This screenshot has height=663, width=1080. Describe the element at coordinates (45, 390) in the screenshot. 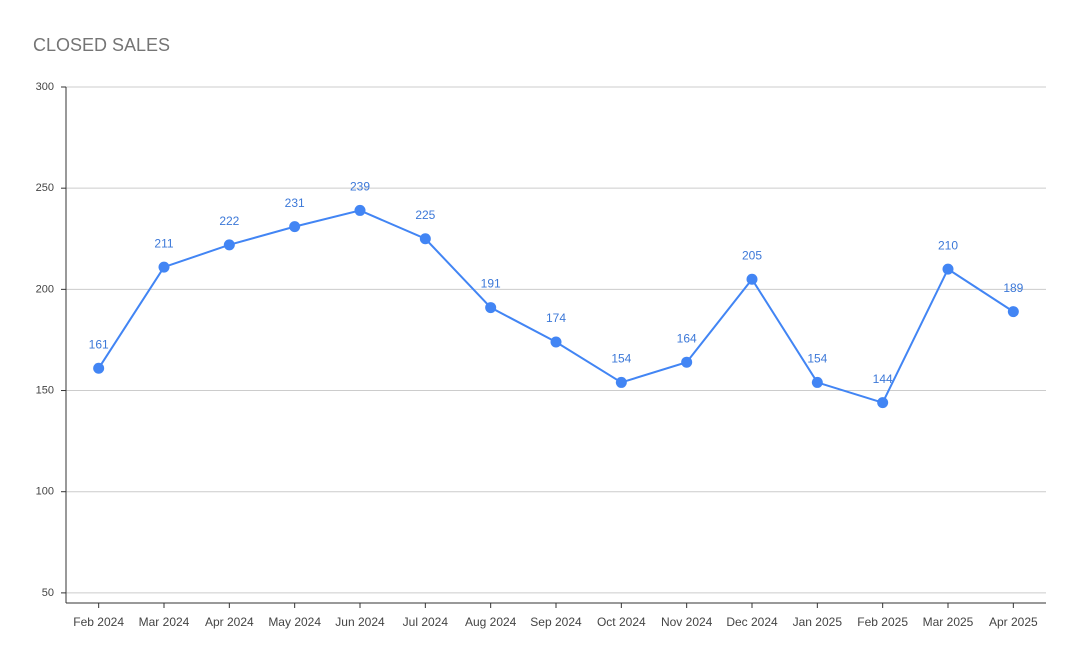

I see `y-tick-label: 150` at that location.